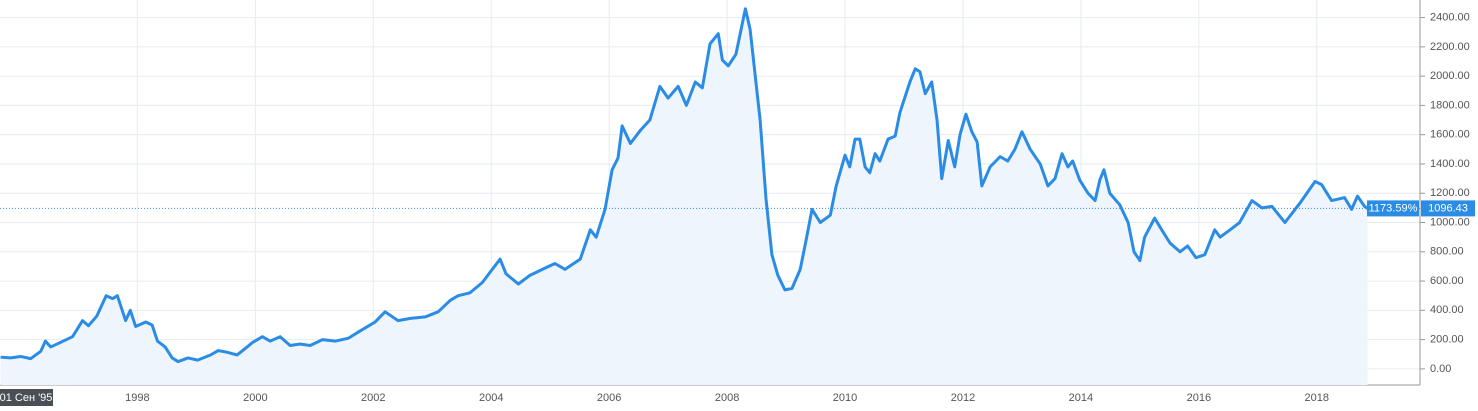  What do you see at coordinates (137, 398) in the screenshot?
I see `x-tick-label: 1998` at bounding box center [137, 398].